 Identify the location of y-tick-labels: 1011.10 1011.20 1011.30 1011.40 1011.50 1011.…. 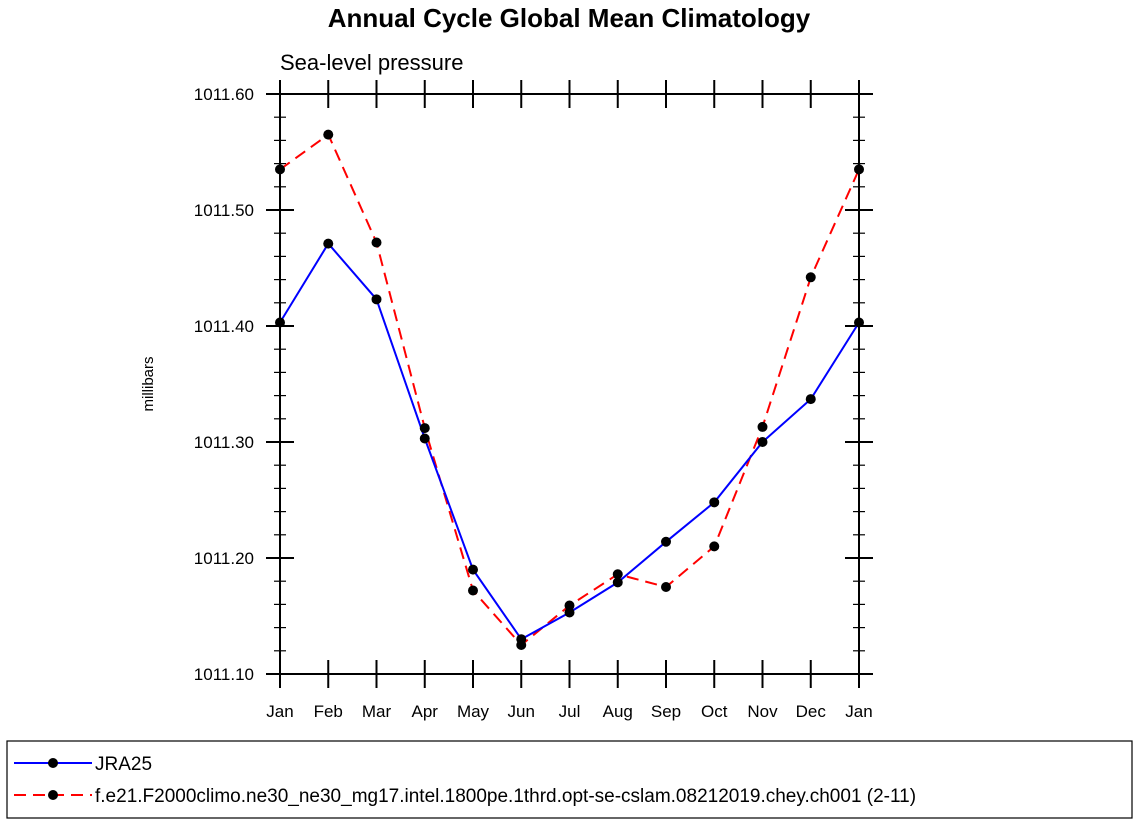
(224, 384).